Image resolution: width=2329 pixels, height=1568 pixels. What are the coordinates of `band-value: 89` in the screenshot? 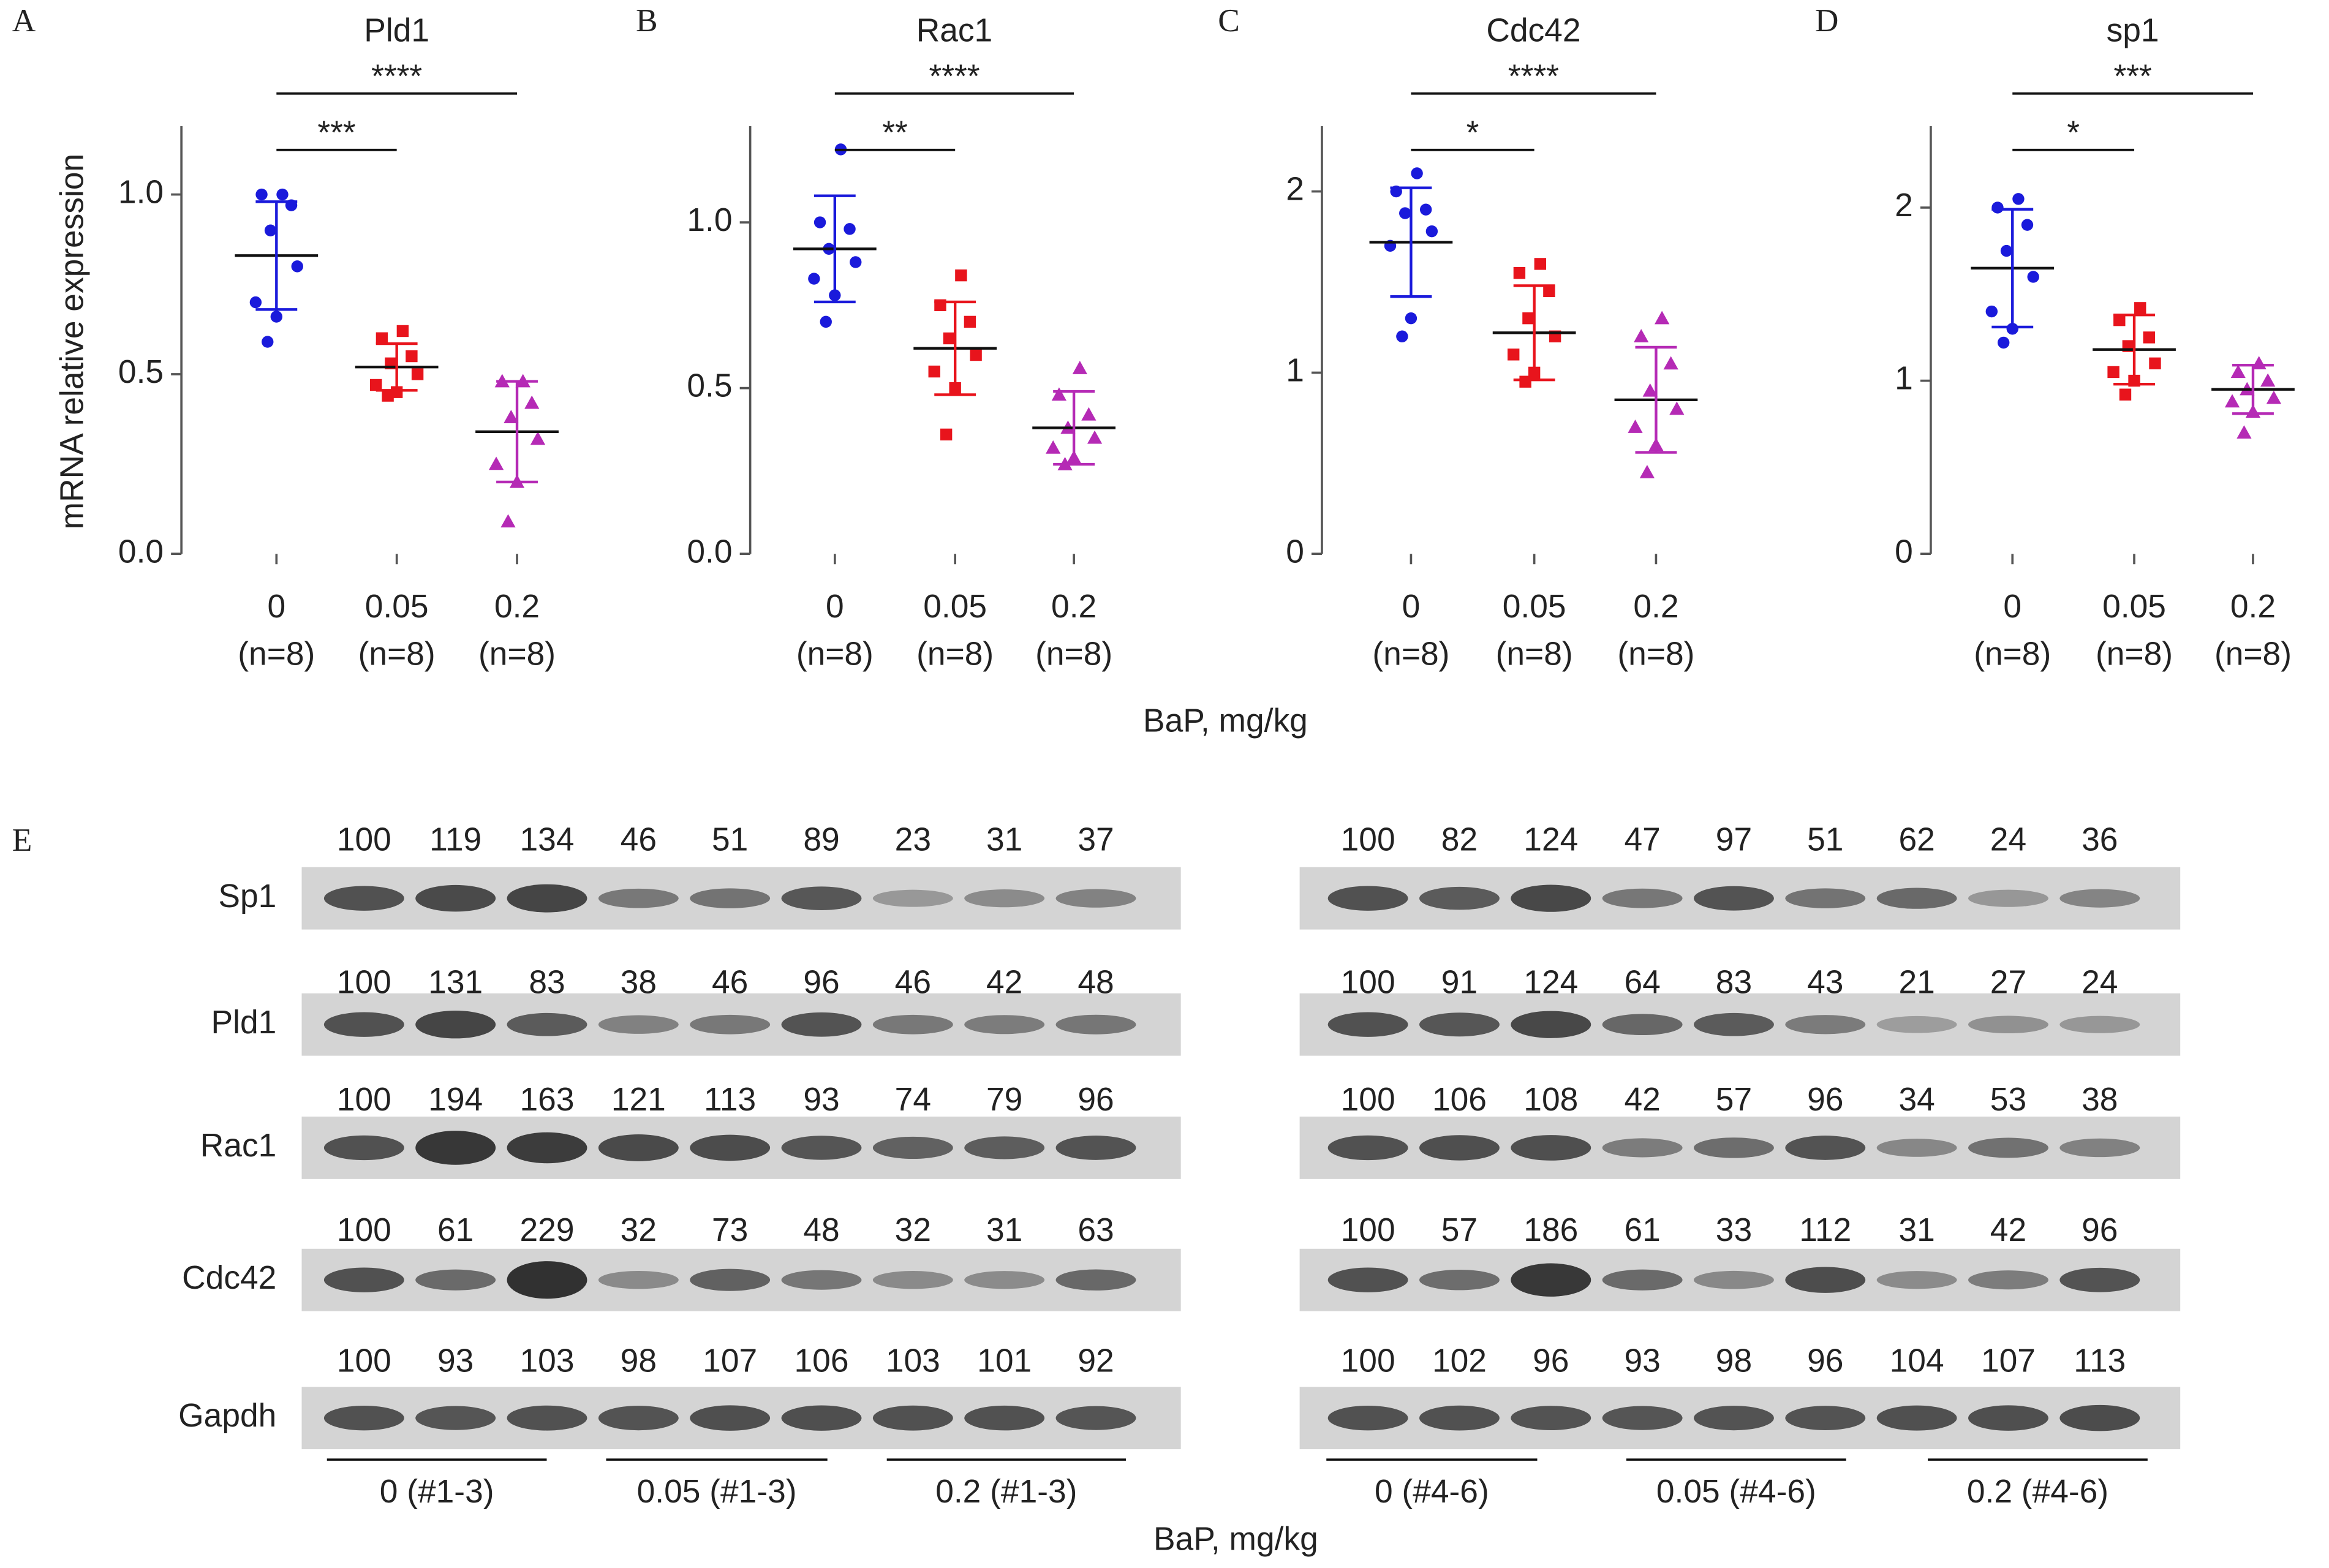 It's located at (821, 840).